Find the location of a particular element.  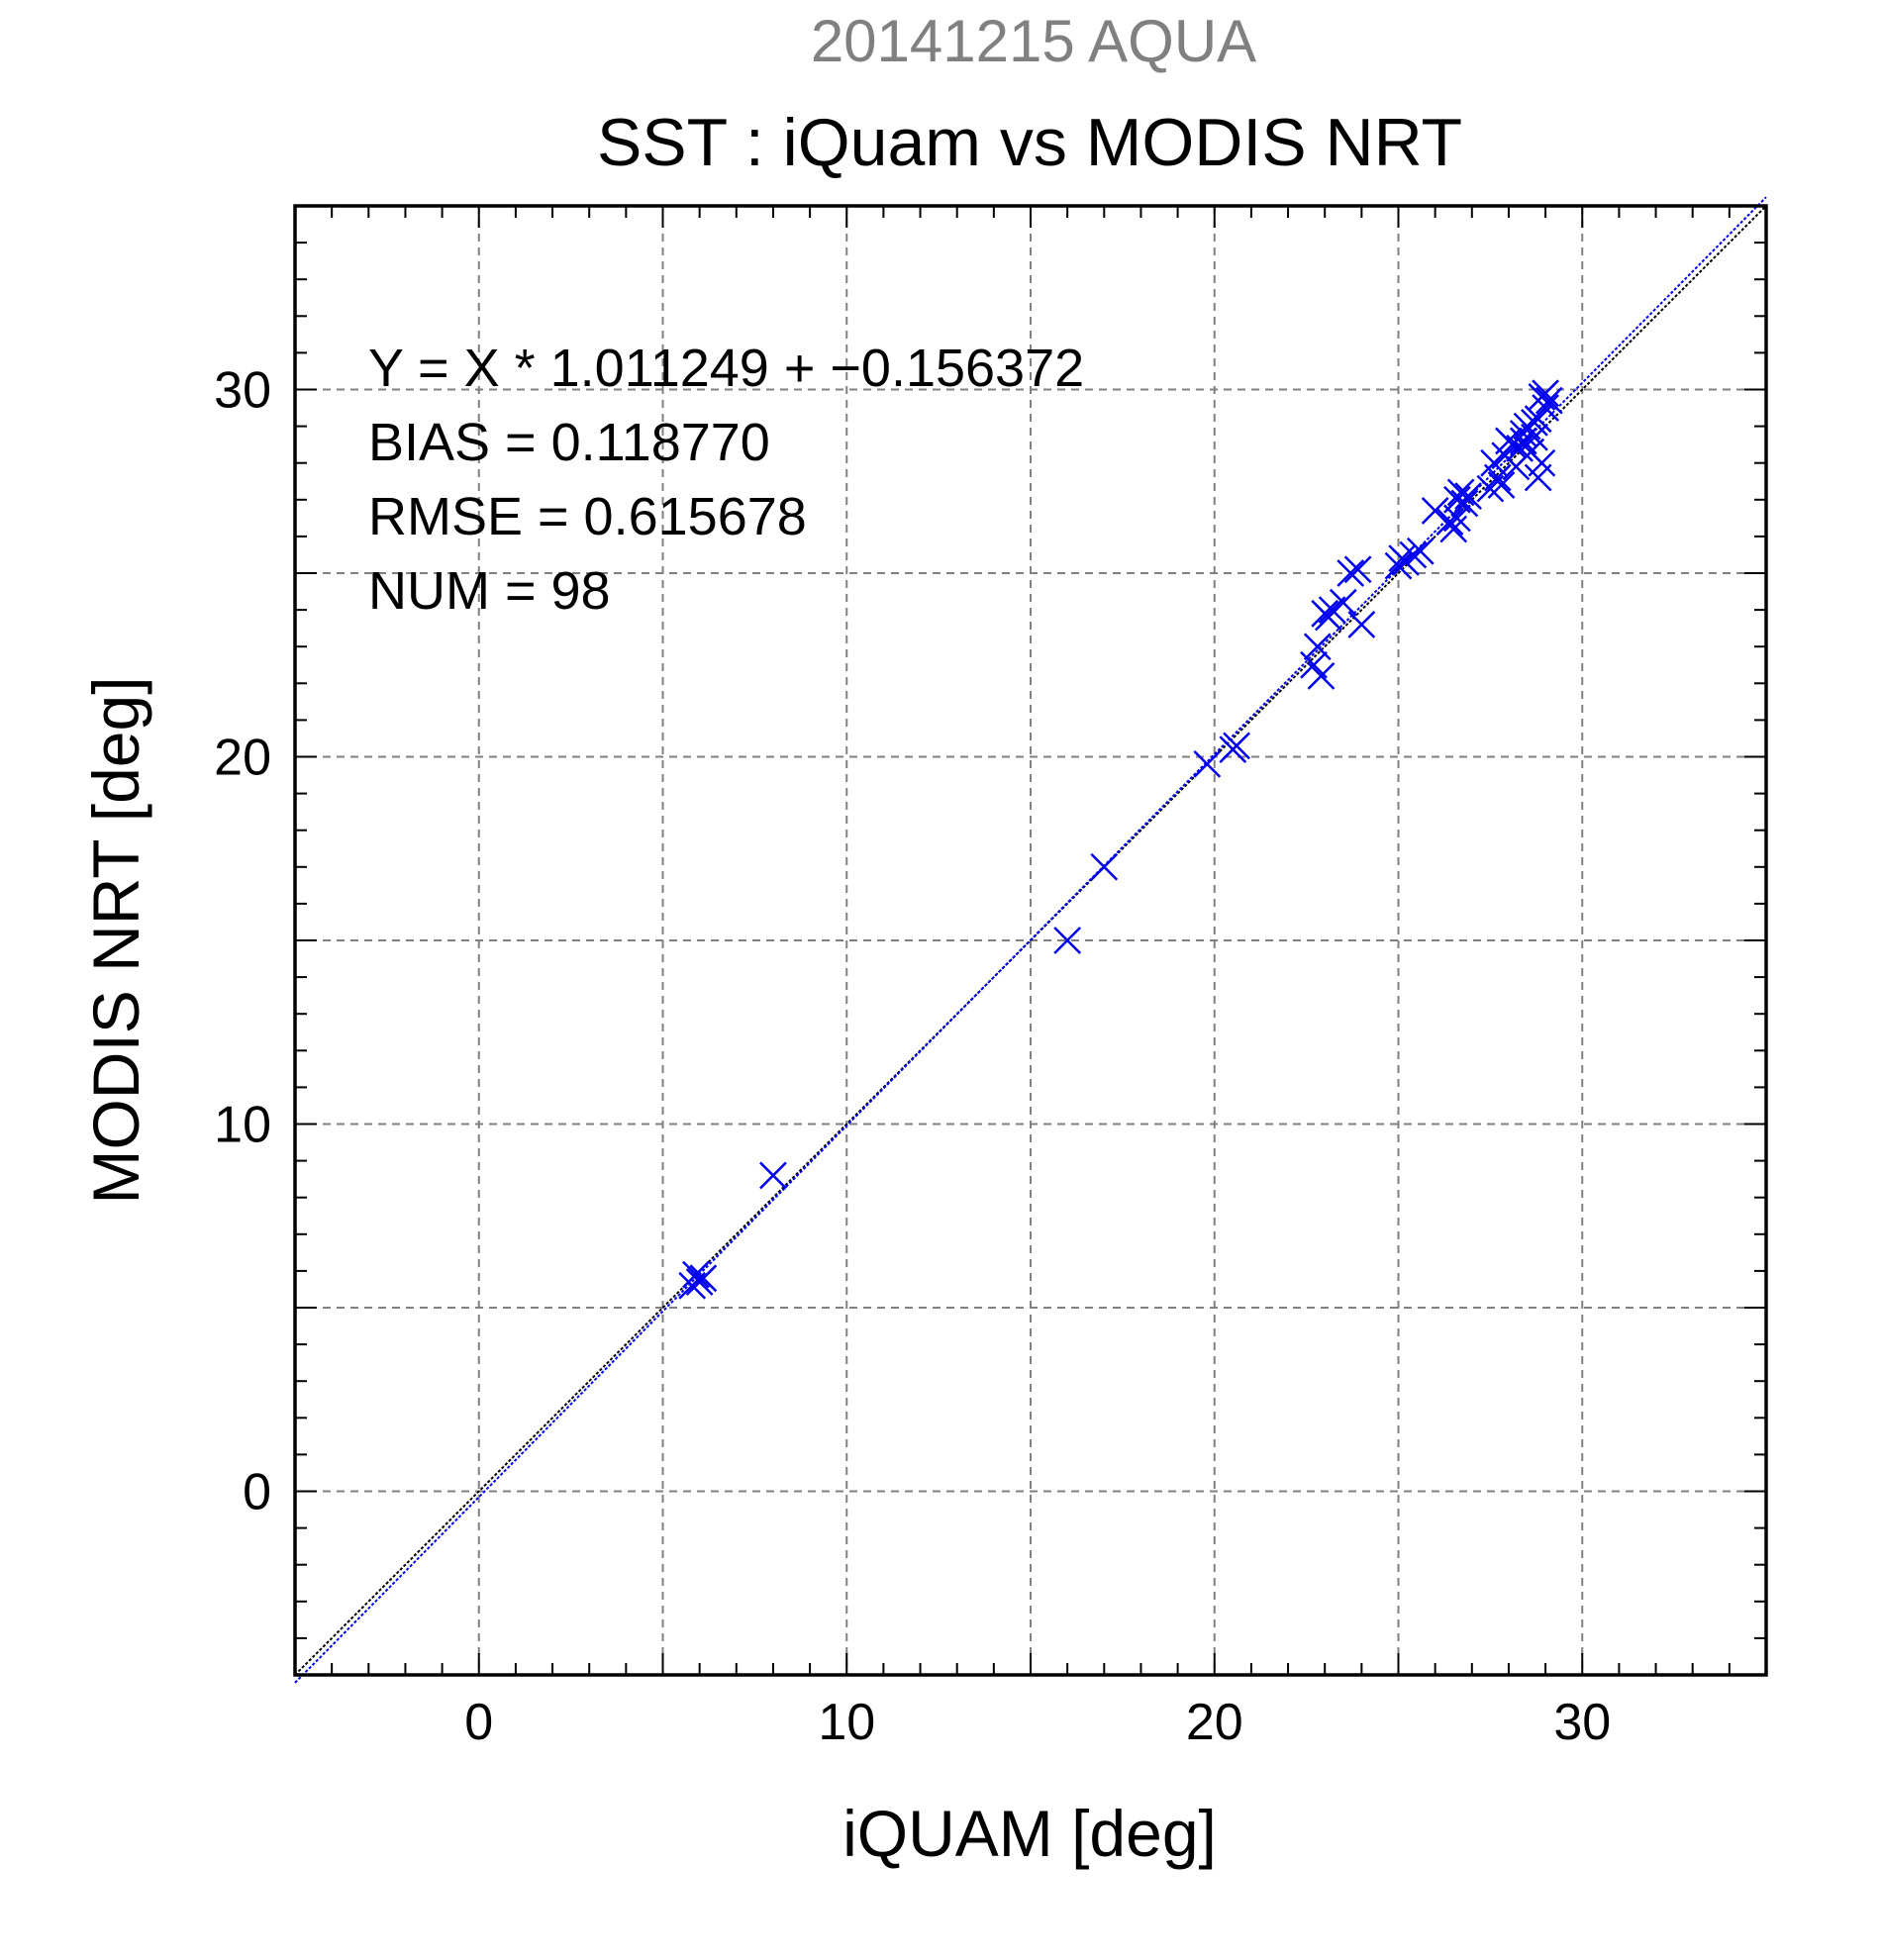

stats-num: NUM = 98 is located at coordinates (489, 591).